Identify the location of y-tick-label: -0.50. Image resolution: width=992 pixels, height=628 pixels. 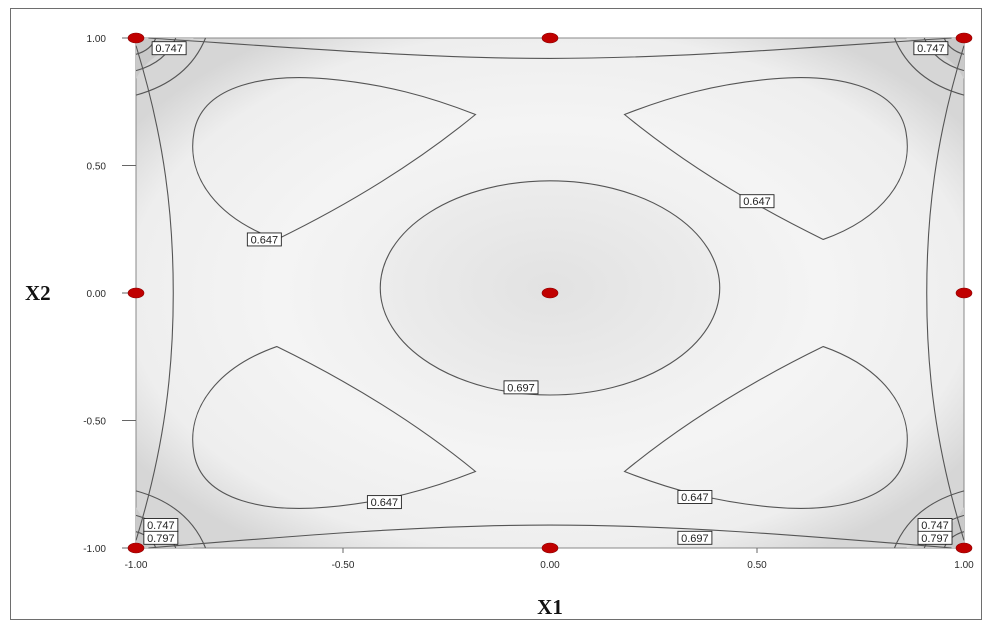
(94, 422).